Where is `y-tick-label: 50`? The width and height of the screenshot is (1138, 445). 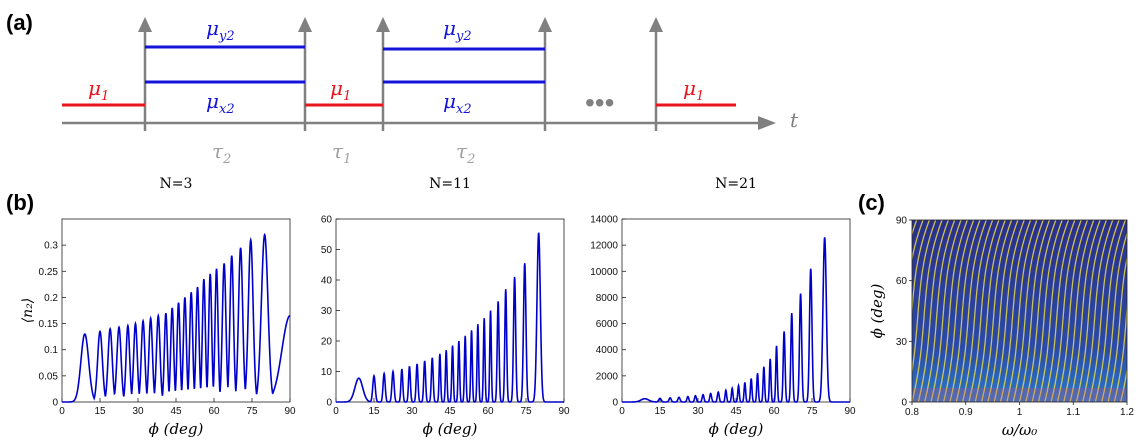 y-tick-label: 50 is located at coordinates (327, 250).